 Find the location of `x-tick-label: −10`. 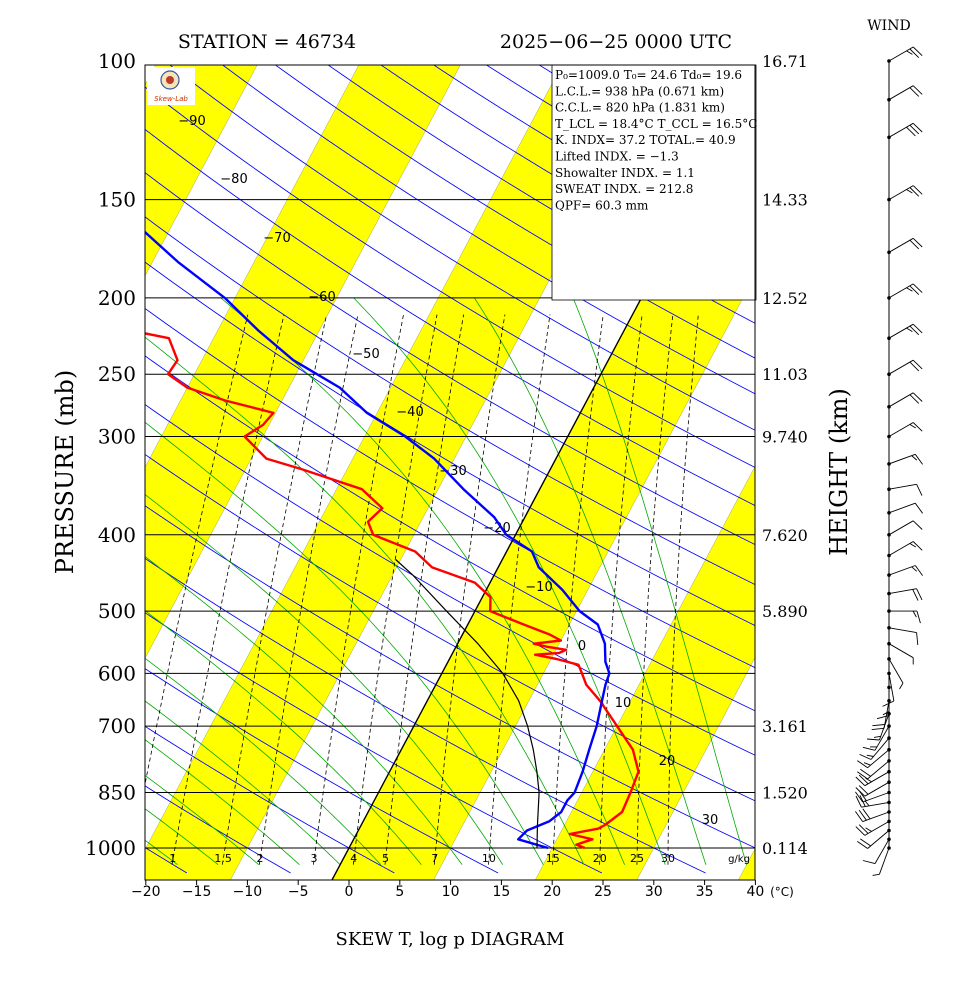

x-tick-label: −10 is located at coordinates (248, 892).